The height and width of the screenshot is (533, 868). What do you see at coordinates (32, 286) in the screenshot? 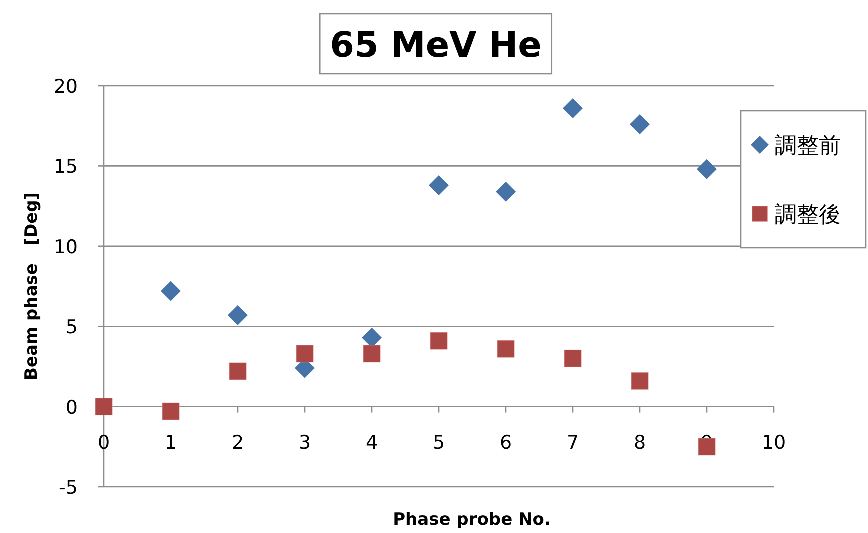
I see `y-axis-title: Beam phase [Deg]` at bounding box center [32, 286].